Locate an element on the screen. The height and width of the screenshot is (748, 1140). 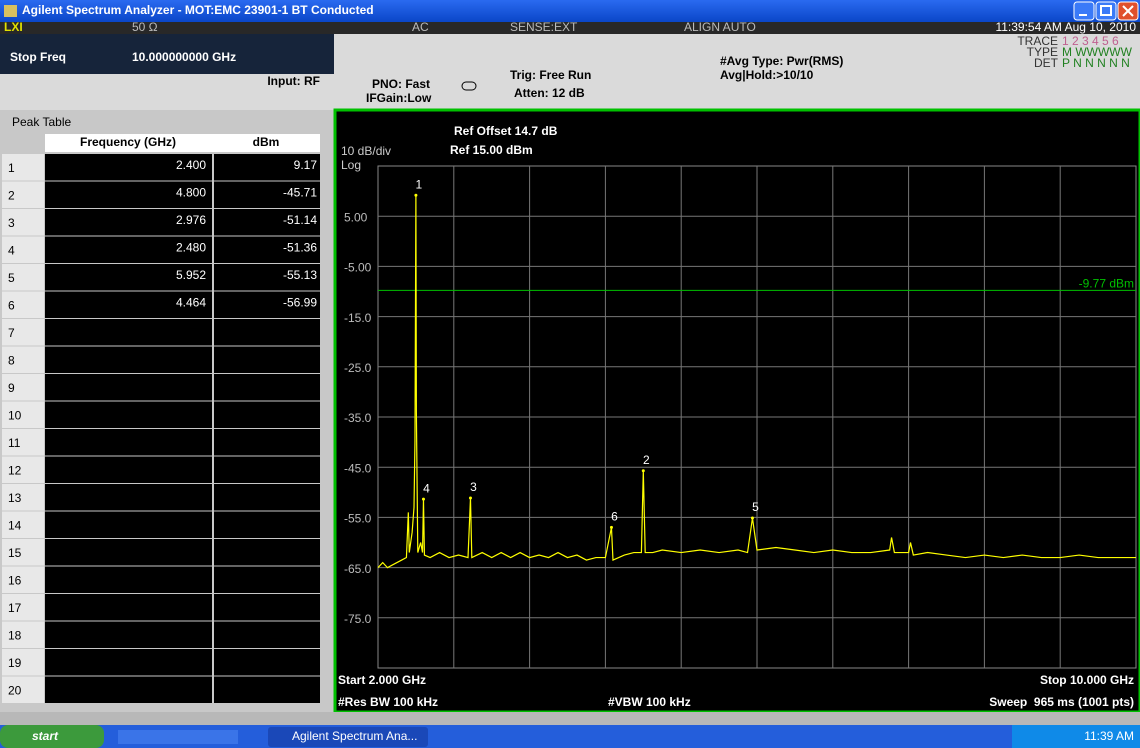
row-index: 19 is located at coordinates (15, 663).